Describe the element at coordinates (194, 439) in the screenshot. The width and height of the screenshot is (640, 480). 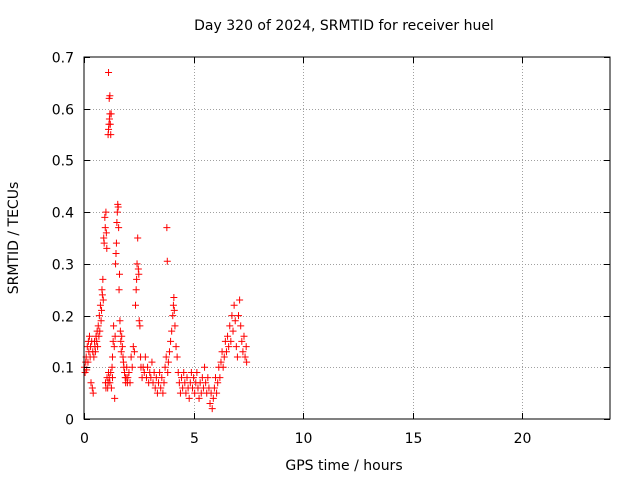
I see `x-tick-label: 5` at that location.